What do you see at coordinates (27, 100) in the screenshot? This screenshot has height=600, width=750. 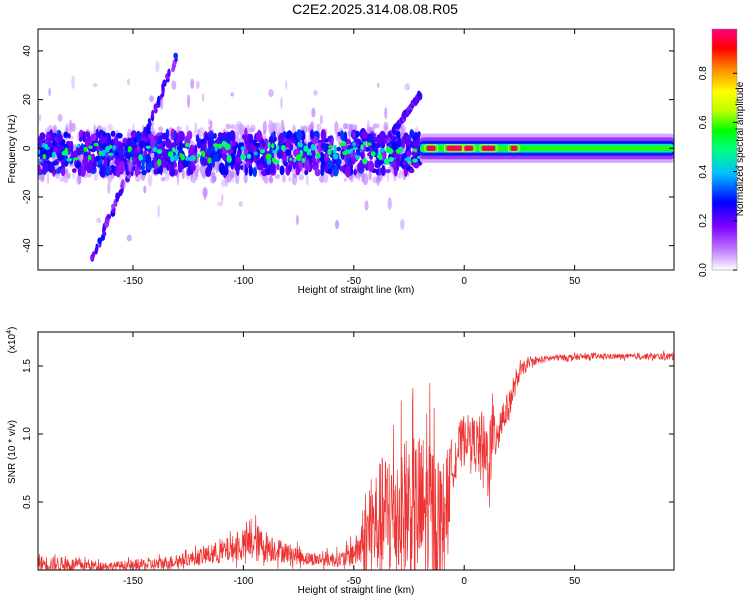 I see `y-tick-label: 20` at bounding box center [27, 100].